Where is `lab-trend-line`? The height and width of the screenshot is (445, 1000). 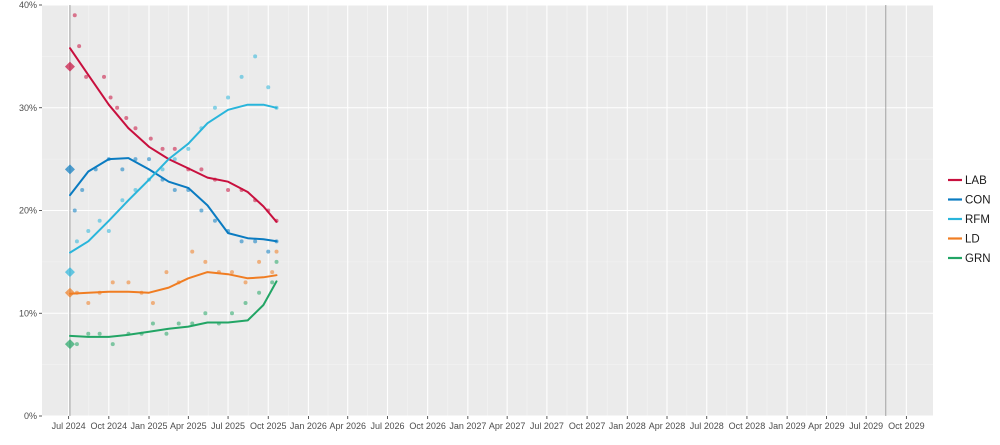 lab-trend-line is located at coordinates (173, 135).